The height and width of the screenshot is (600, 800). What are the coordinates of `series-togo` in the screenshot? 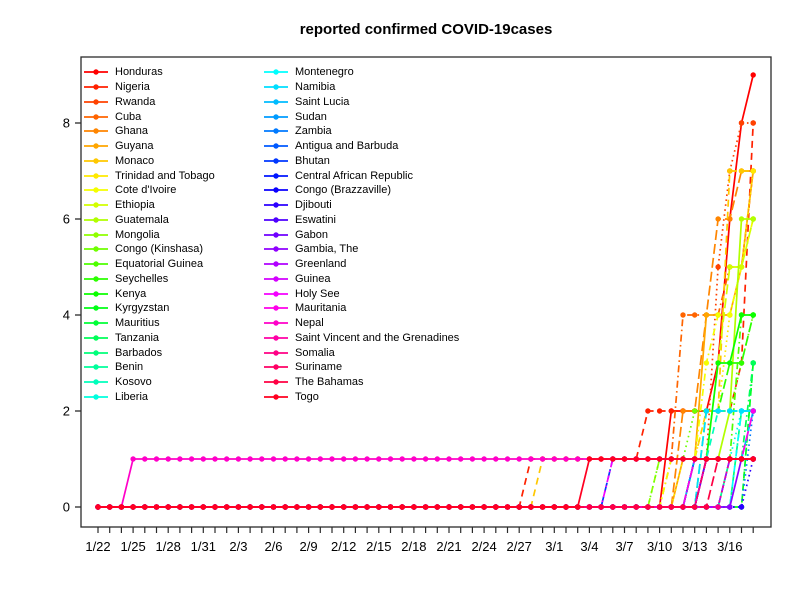 It's located at (425, 483).